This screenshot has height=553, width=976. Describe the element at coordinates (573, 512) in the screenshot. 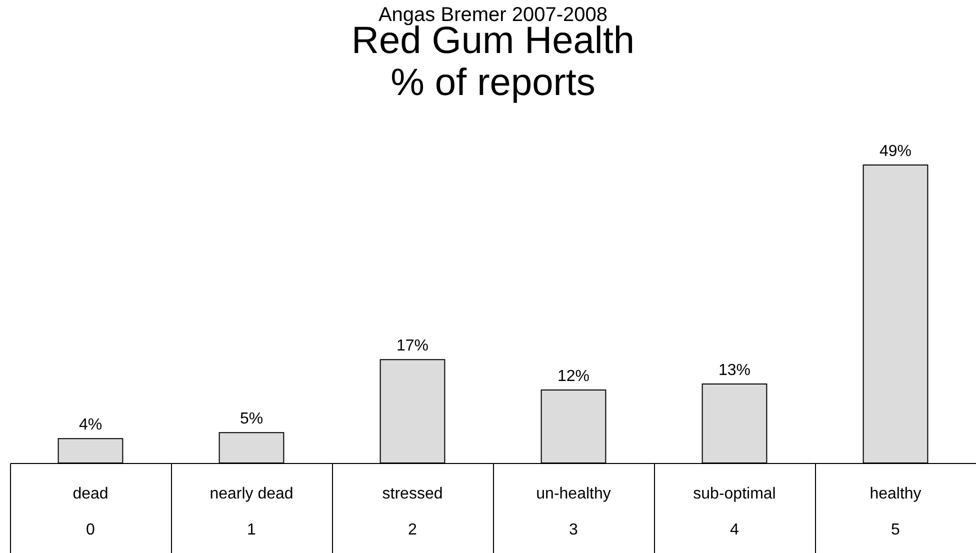

I see `x-tick-label: un-healthy 3` at that location.